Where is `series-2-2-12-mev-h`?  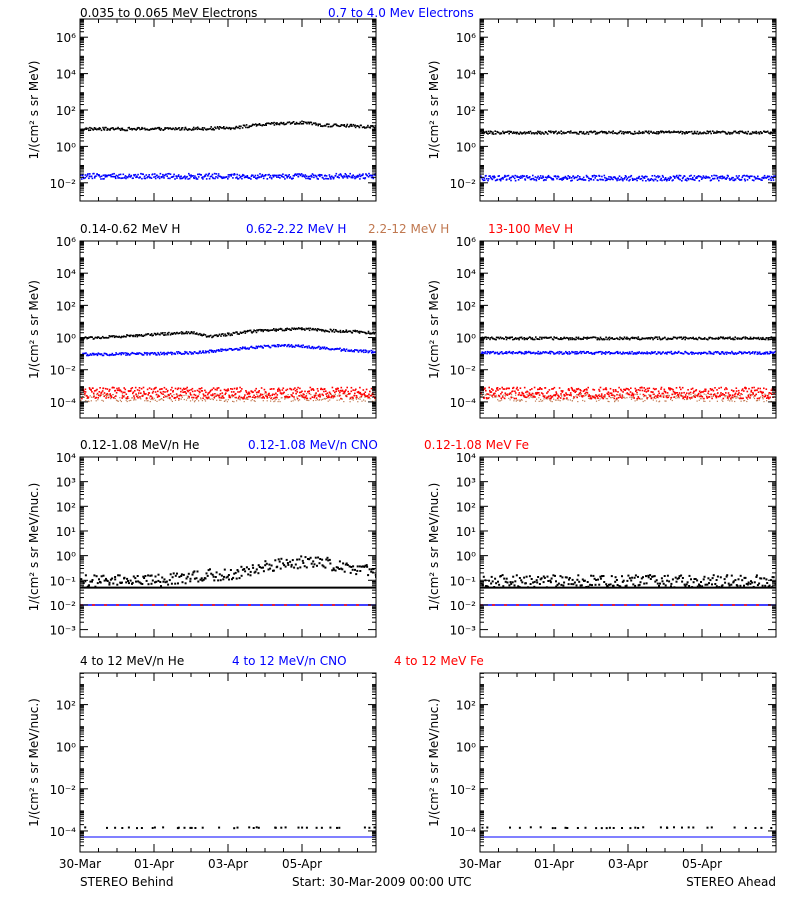 series-2-2-12-mev-h is located at coordinates (228, 398).